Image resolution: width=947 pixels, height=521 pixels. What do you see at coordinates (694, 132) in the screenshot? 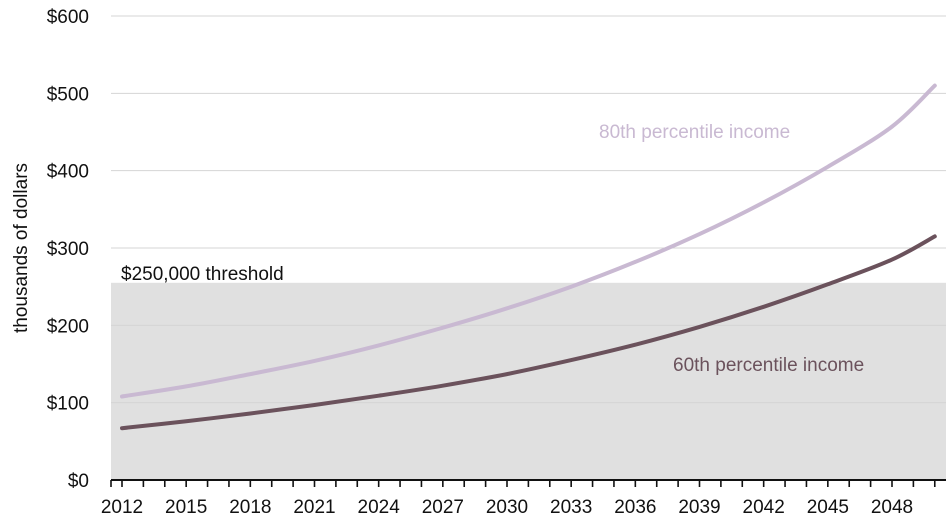
I see `series-label-80th-percentile: 80th percentile income` at bounding box center [694, 132].